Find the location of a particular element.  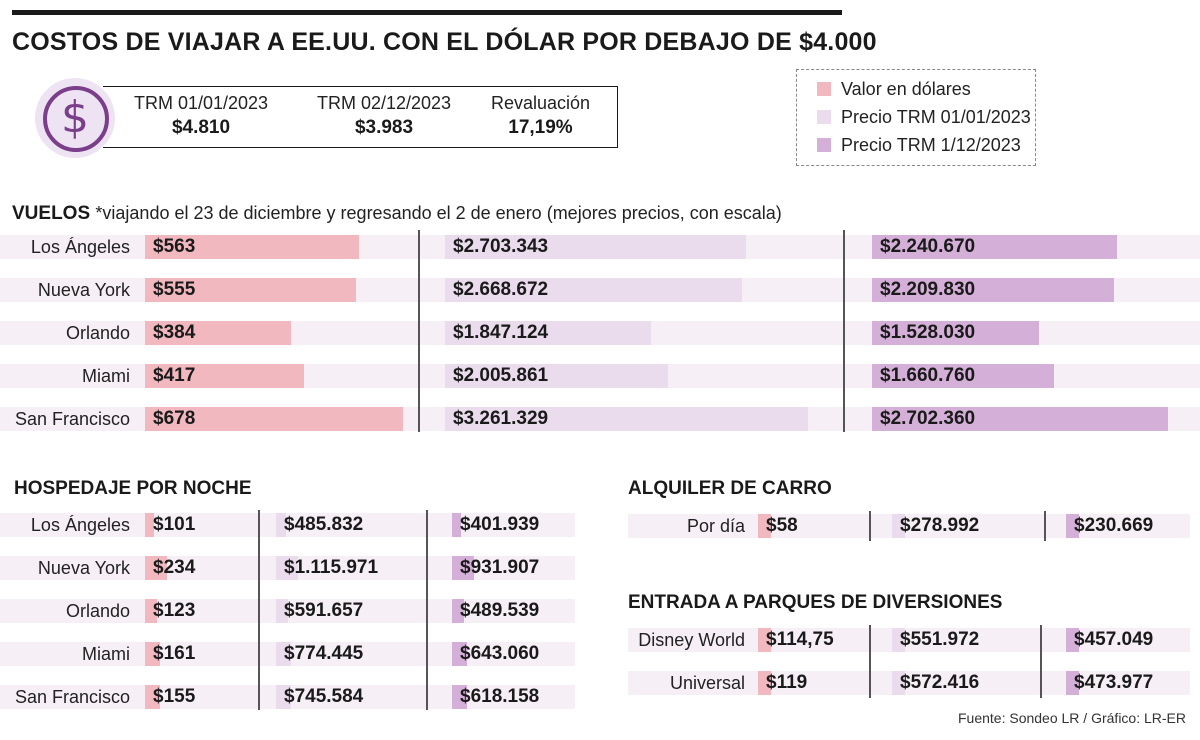

vuelos-value-san-francisco-2: $3.261.329 is located at coordinates (501, 418).